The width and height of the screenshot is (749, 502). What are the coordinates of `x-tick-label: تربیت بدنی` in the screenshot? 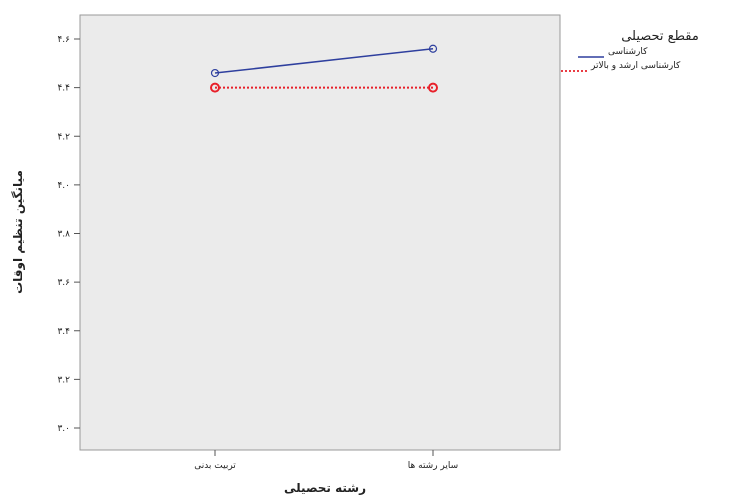 It's located at (215, 466).